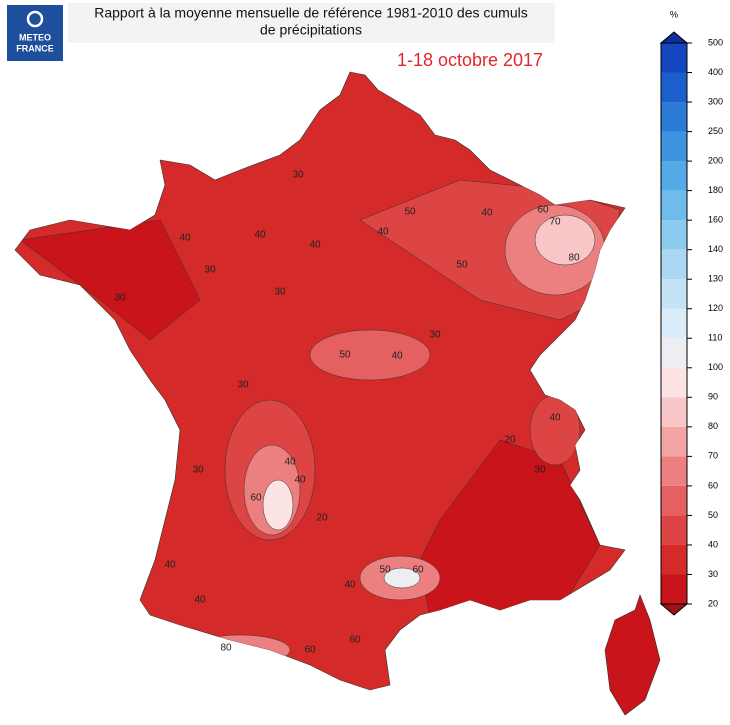 The width and height of the screenshot is (730, 725). Describe the element at coordinates (674, 14) in the screenshot. I see `colorbar-unit: %` at that location.